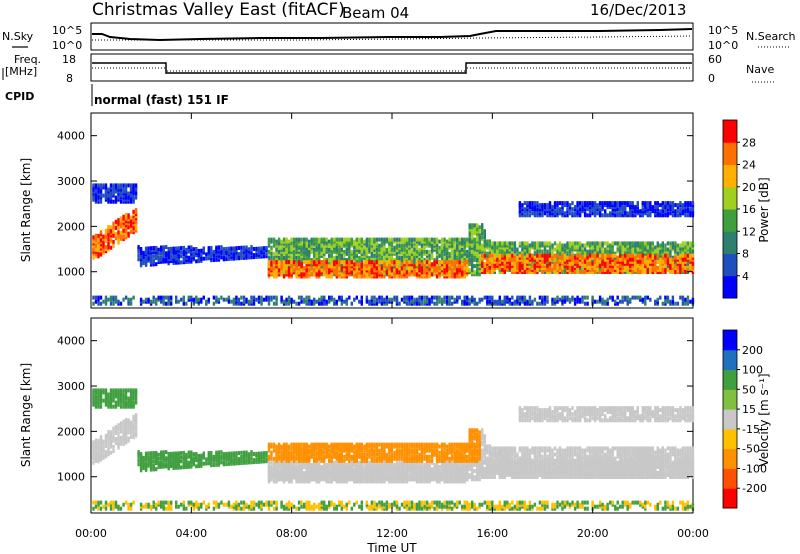  Describe the element at coordinates (392, 69) in the screenshot. I see `nave-trace` at that location.